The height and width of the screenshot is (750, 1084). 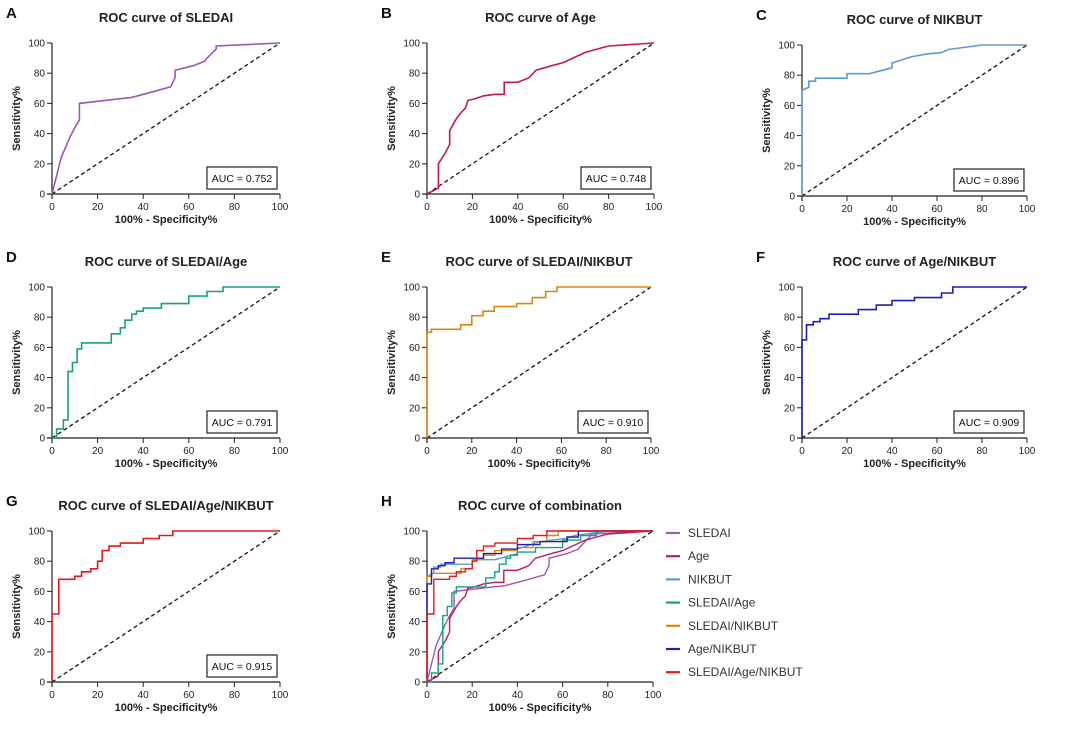 I want to click on panel-letter: D, so click(x=11, y=257).